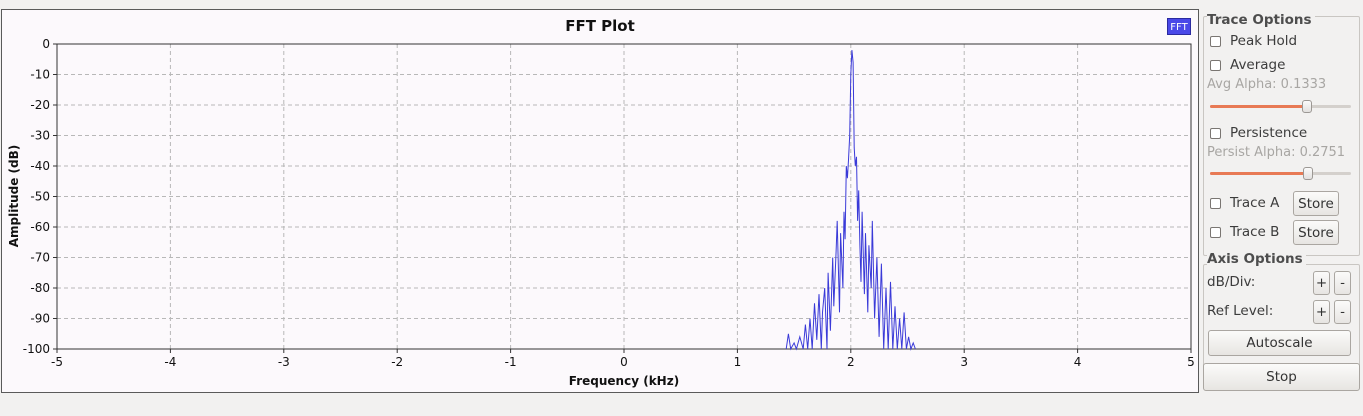  I want to click on peak-hold-label: Peak Hold, so click(1264, 41).